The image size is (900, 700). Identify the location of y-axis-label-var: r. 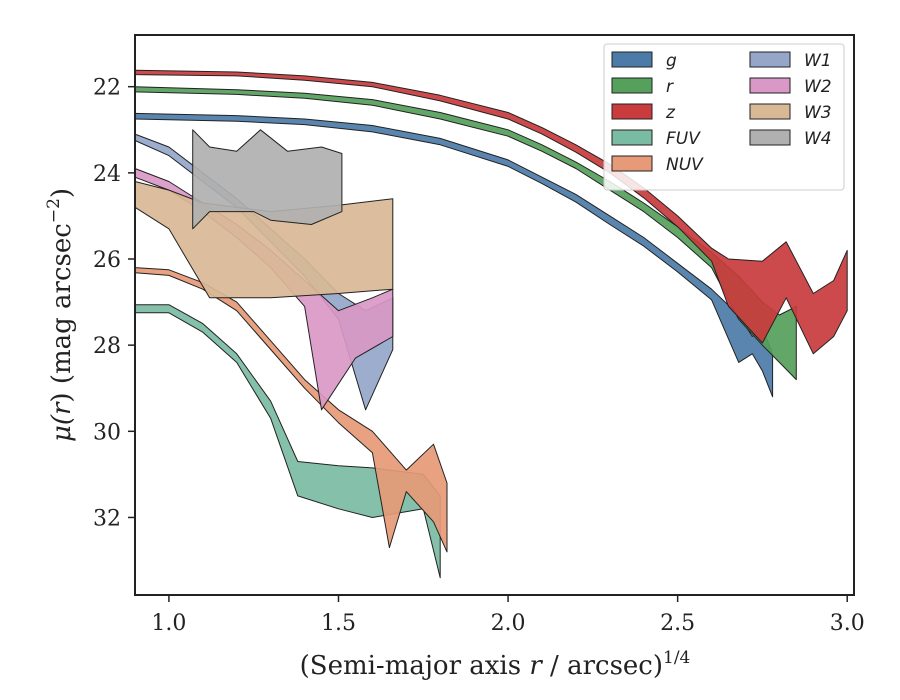
(62, 408).